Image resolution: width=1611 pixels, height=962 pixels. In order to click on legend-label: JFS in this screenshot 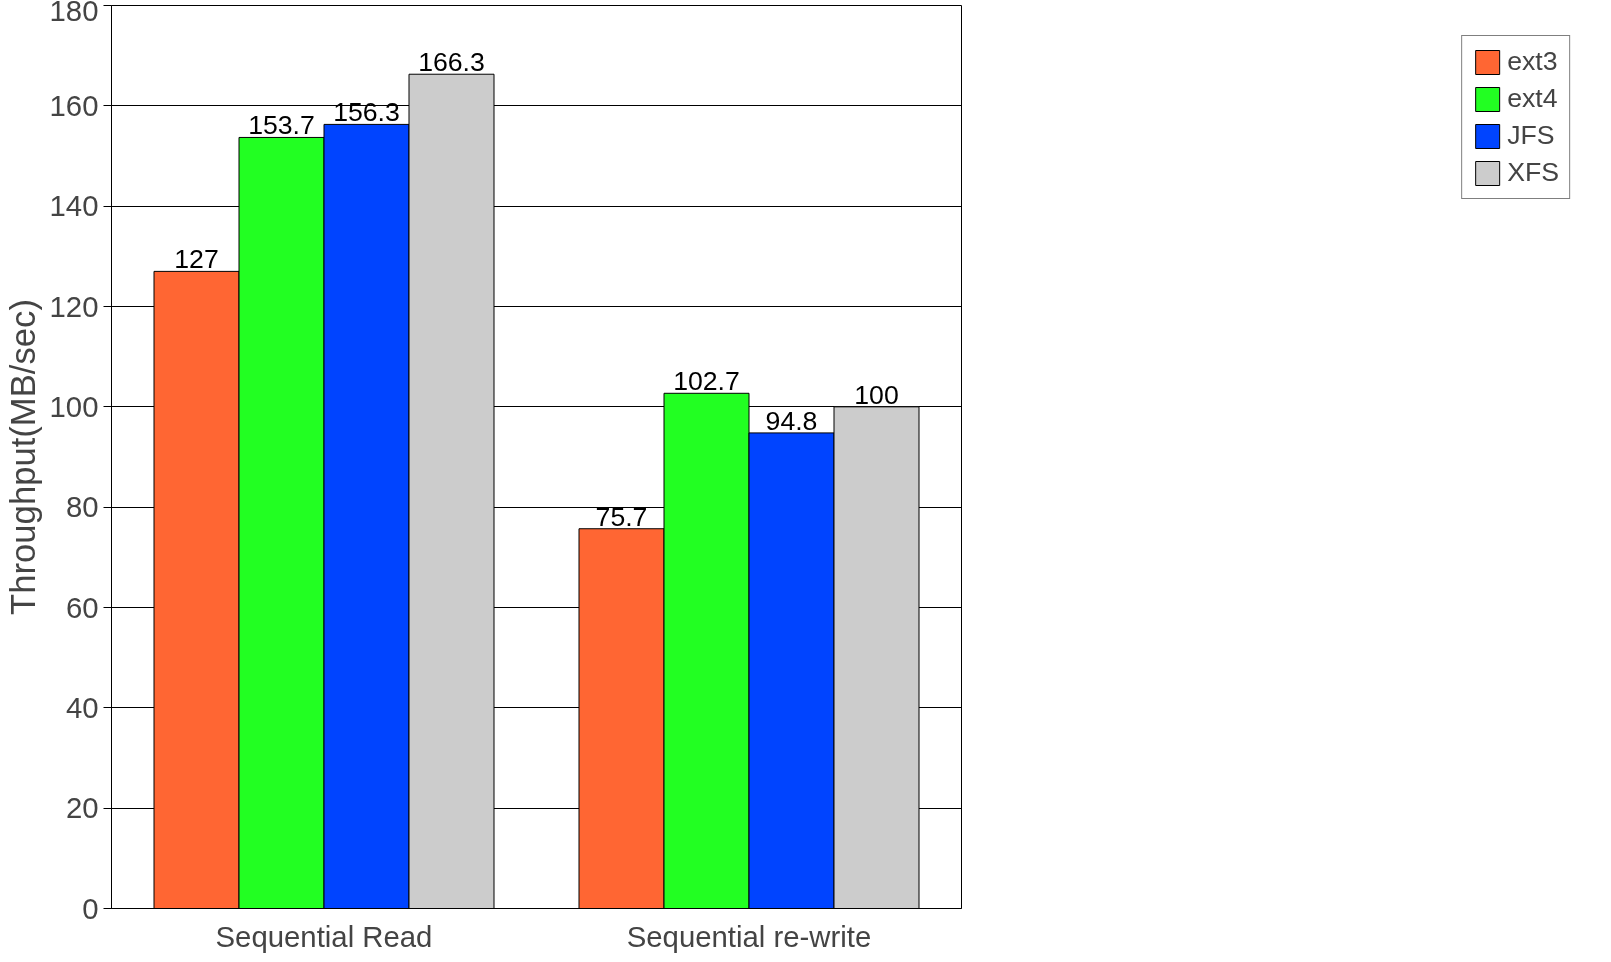, I will do `click(1531, 135)`.